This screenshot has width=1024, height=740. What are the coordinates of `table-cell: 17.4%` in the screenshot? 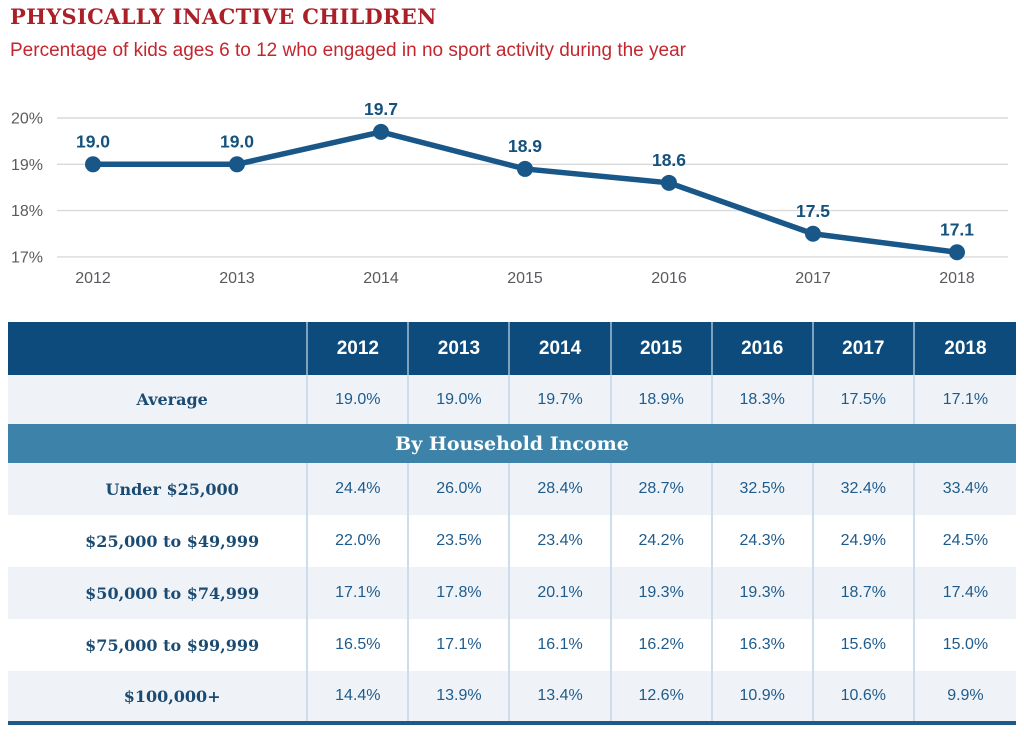 It's located at (964, 593).